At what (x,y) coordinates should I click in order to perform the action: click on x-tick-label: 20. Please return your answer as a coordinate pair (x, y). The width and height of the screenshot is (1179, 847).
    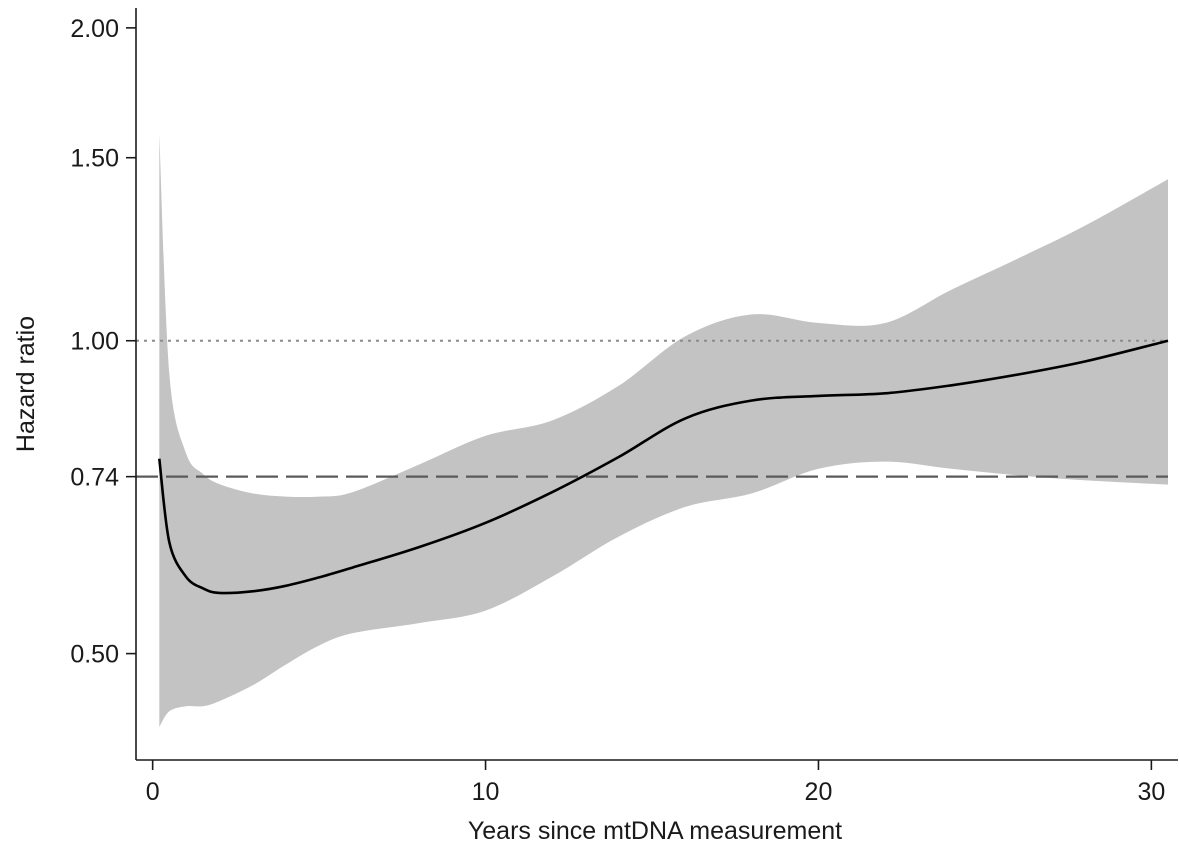
    Looking at the image, I should click on (819, 792).